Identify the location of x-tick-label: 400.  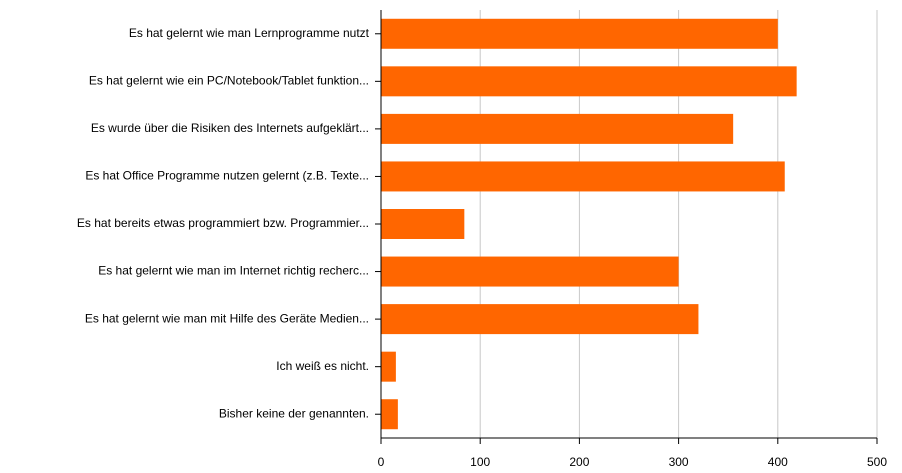
(778, 462).